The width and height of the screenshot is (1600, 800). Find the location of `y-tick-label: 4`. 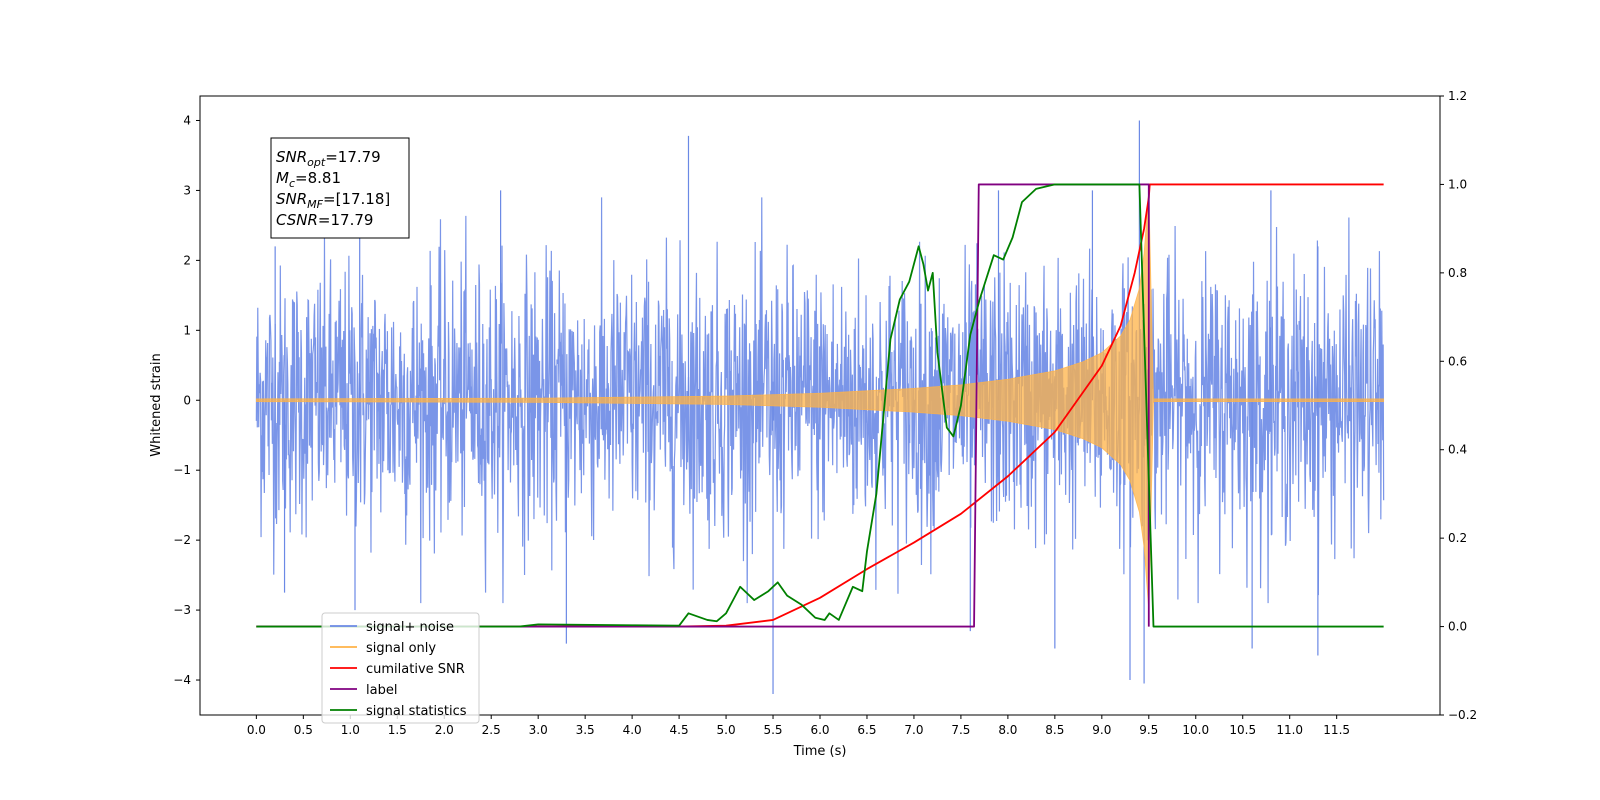

y-tick-label: 4 is located at coordinates (187, 120).